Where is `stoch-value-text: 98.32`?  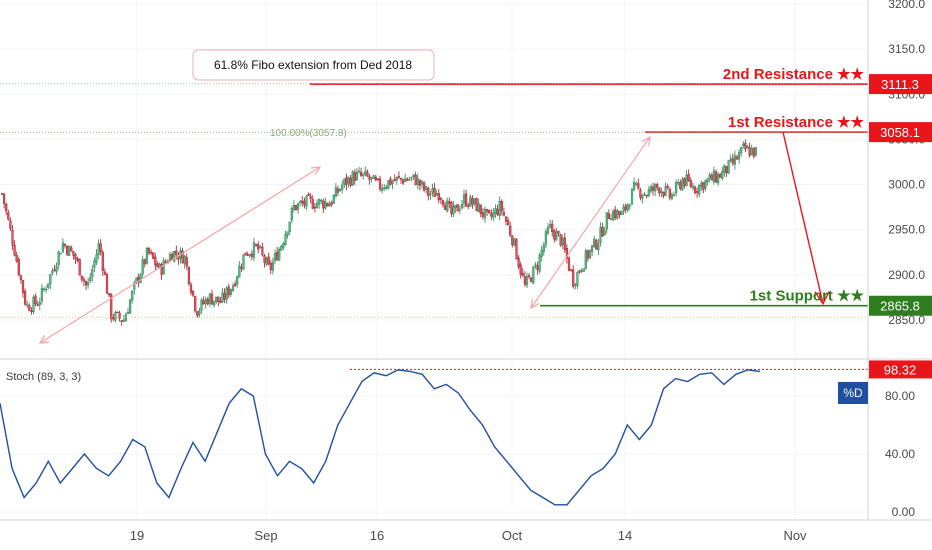
stoch-value-text: 98.32 is located at coordinates (900, 369).